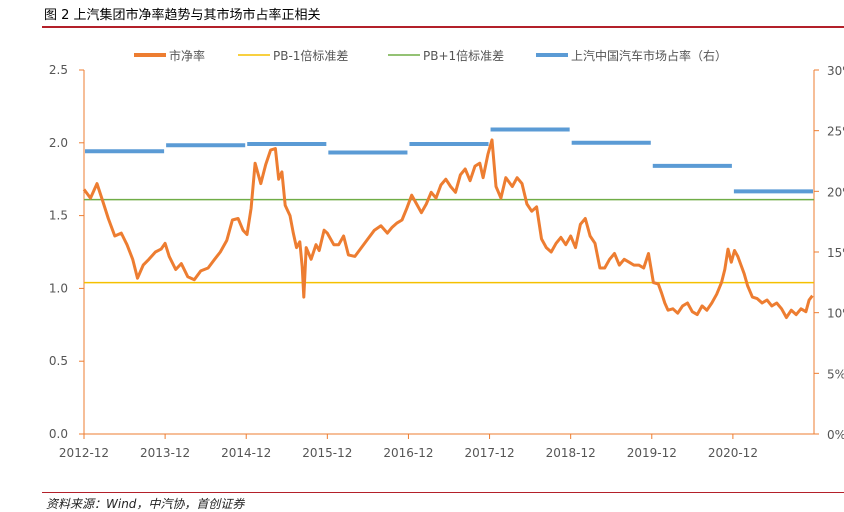 This screenshot has height=512, width=844. I want to click on x-tick-label: 2013-12, so click(165, 453).